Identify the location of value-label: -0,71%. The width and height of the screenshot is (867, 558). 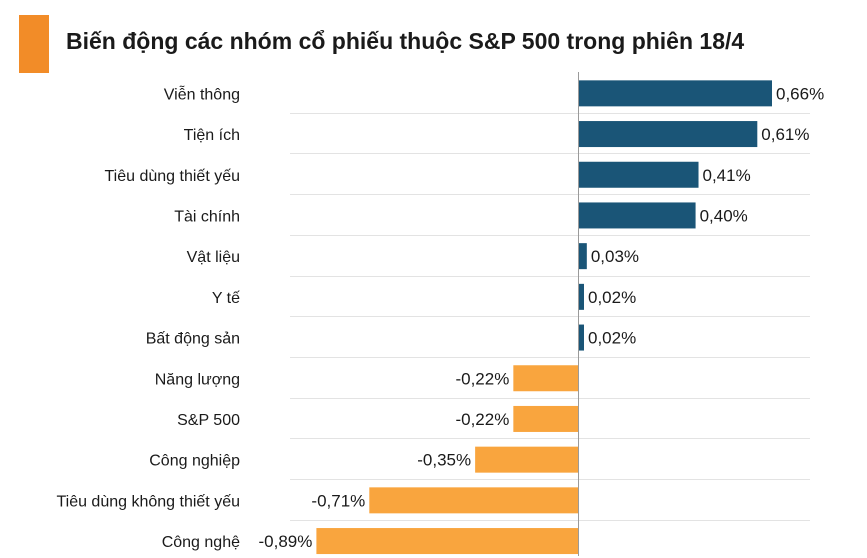
(338, 500).